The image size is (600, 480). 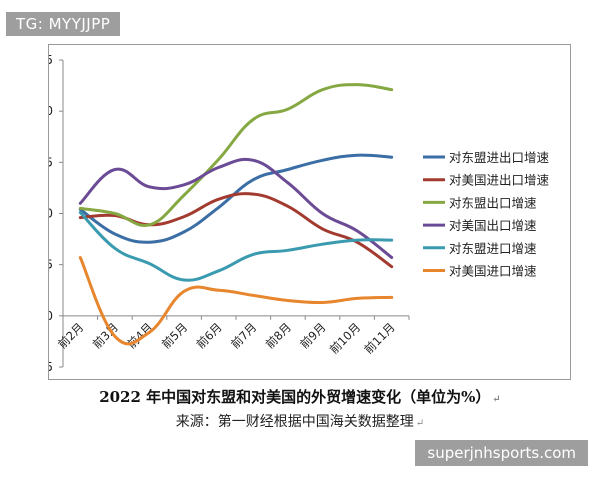 What do you see at coordinates (501, 453) in the screenshot?
I see `watermark-bottom: superjnhsports.com` at bounding box center [501, 453].